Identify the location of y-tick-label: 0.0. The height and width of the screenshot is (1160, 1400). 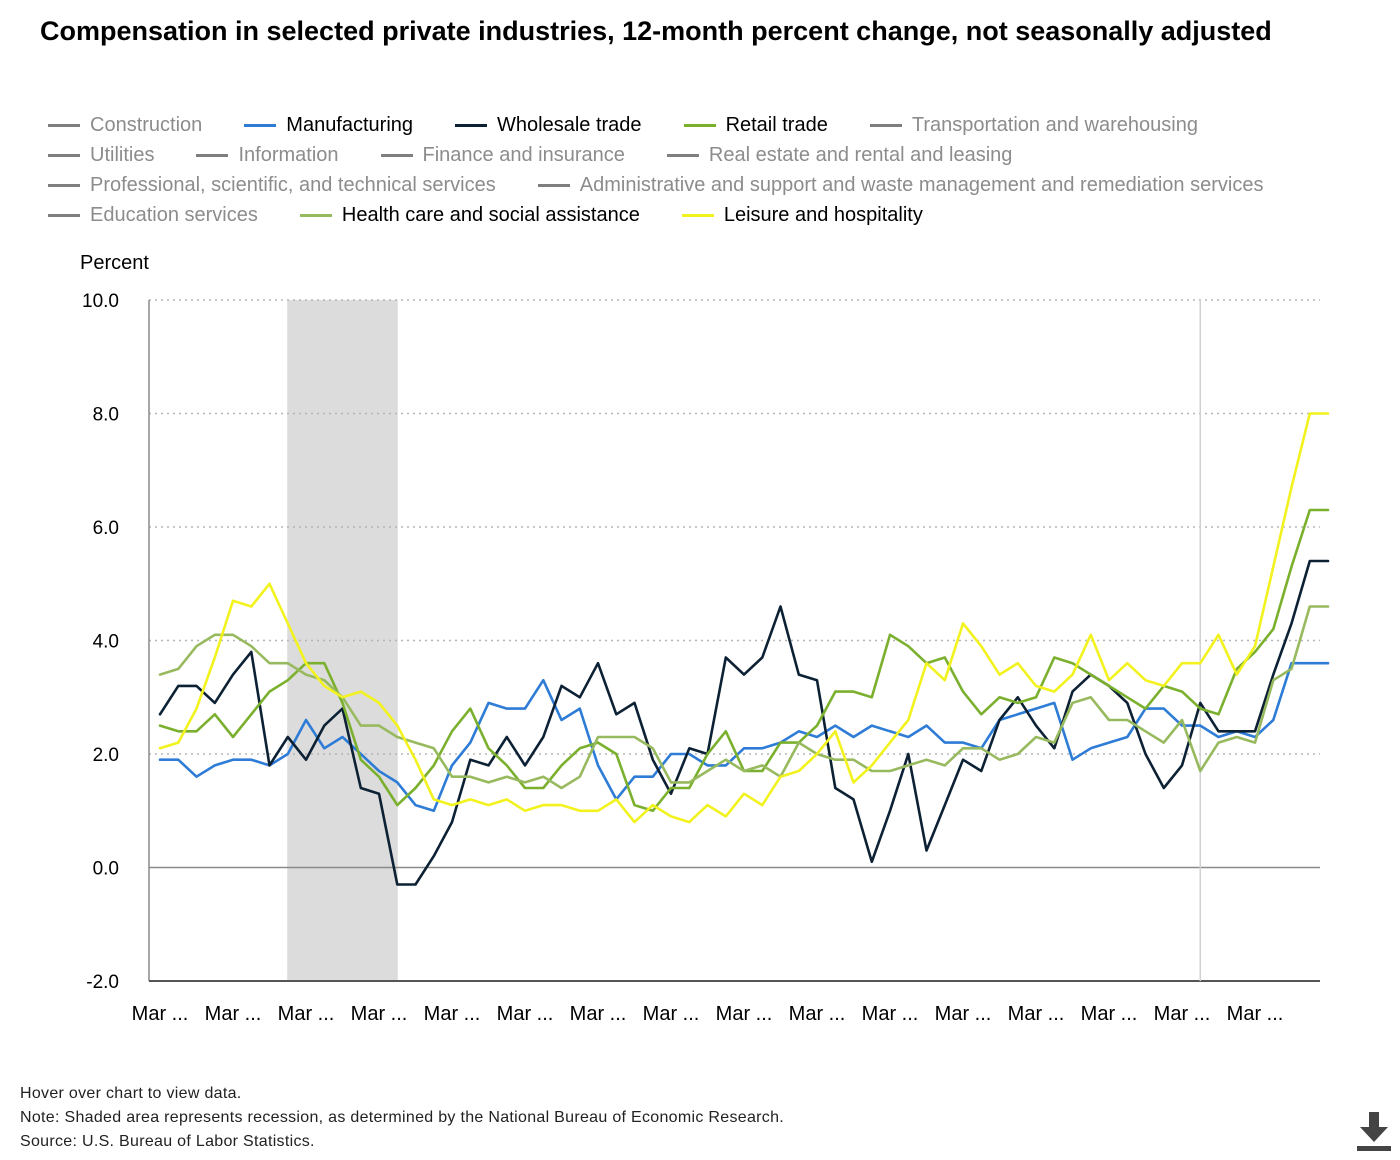
(106, 869).